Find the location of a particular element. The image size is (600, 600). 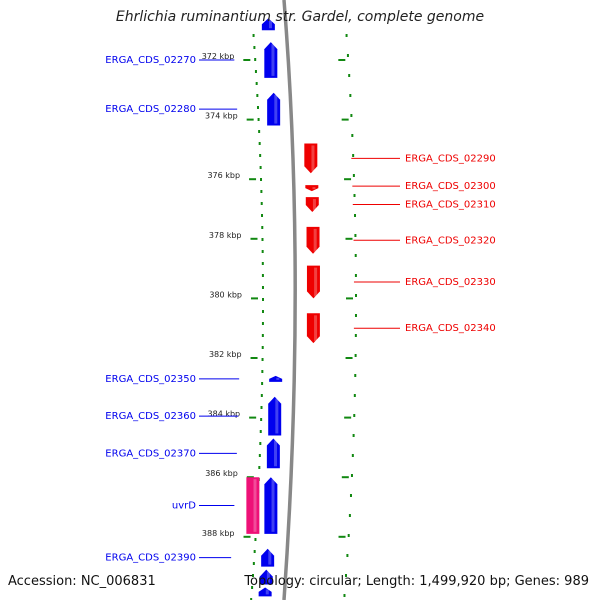

gene-label: ERGA_CDS_02310 is located at coordinates (450, 205).